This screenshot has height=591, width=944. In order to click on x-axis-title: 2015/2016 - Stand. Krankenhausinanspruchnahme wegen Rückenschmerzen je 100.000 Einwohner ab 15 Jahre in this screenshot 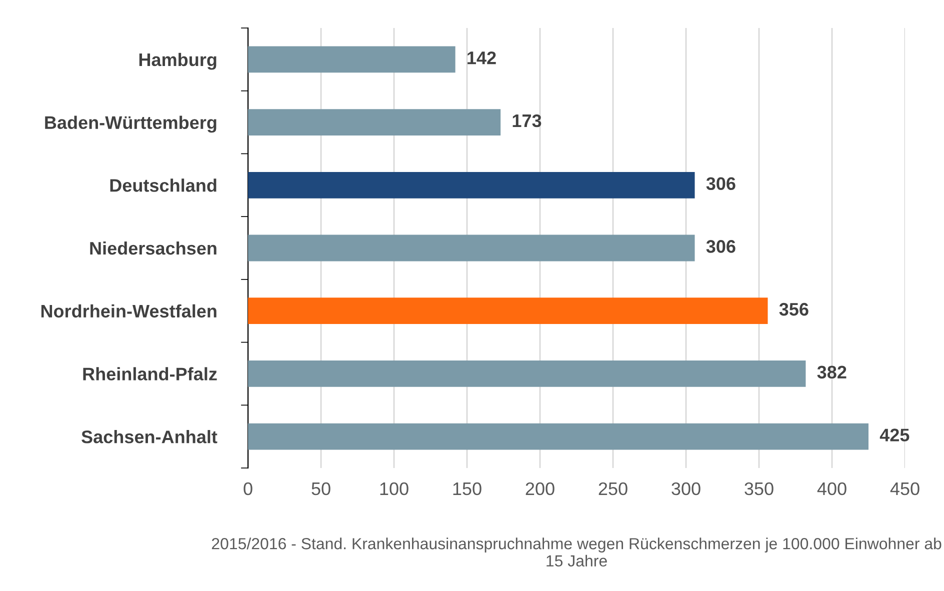, I will do `click(577, 552)`.